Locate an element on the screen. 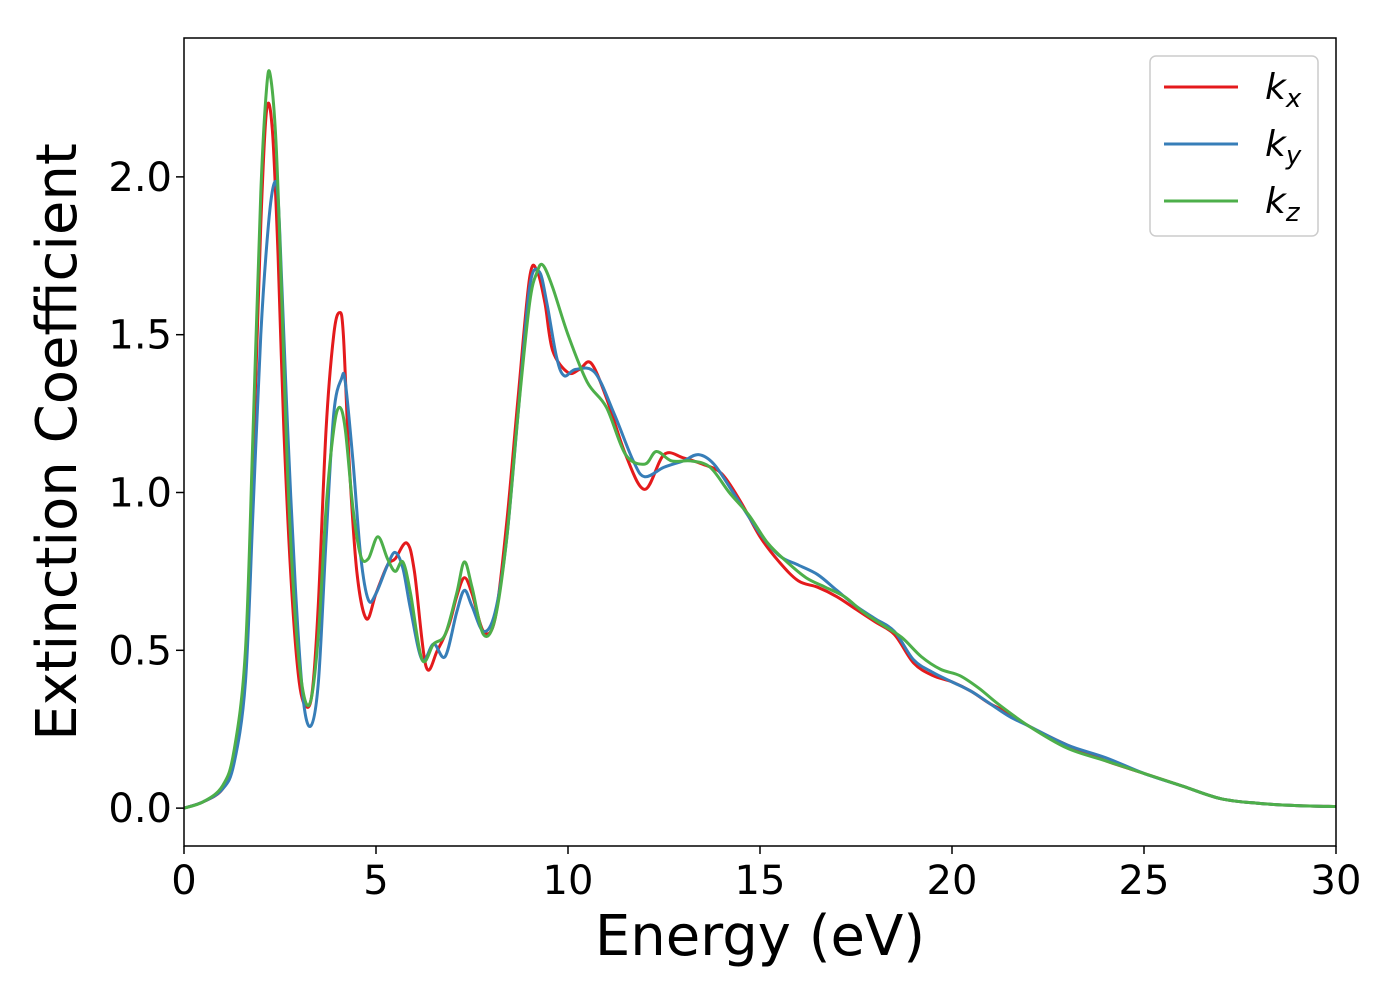  y-tick-label: 0.5 is located at coordinates (140, 651).